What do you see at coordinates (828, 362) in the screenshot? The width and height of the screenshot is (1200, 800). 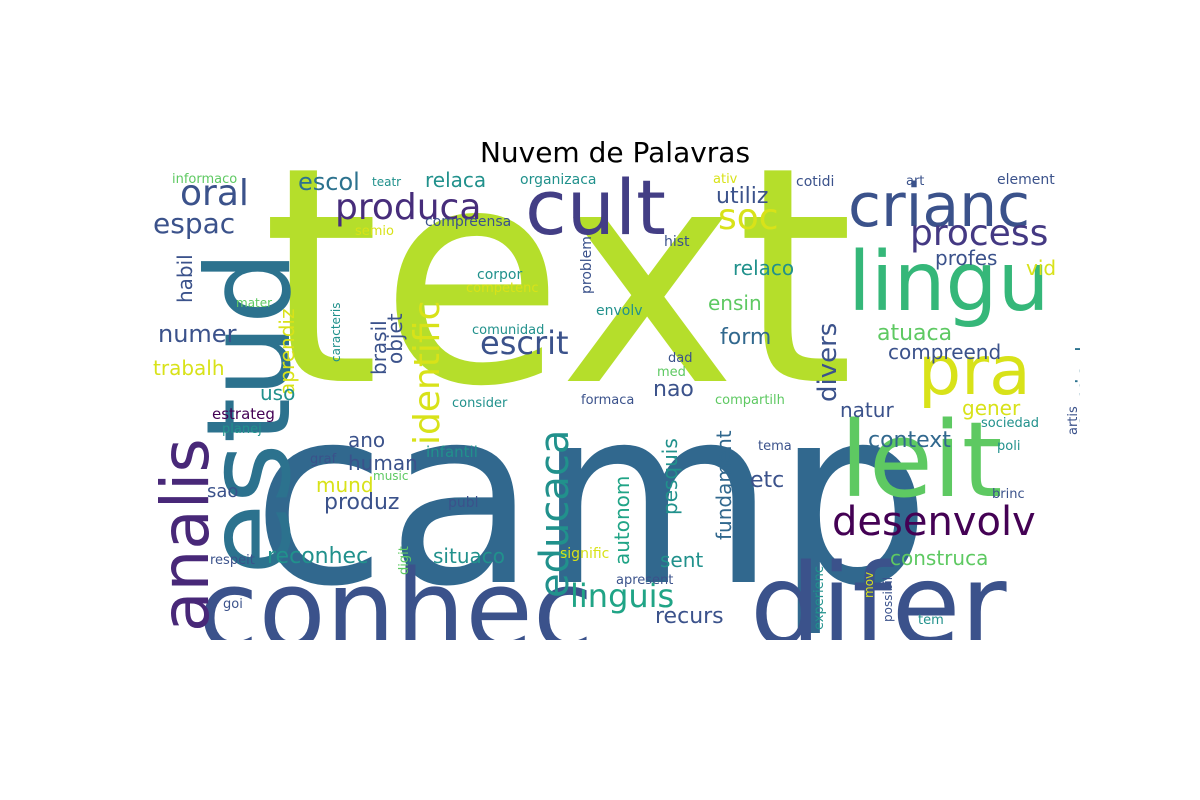 I see `word-divers: divers` at bounding box center [828, 362].